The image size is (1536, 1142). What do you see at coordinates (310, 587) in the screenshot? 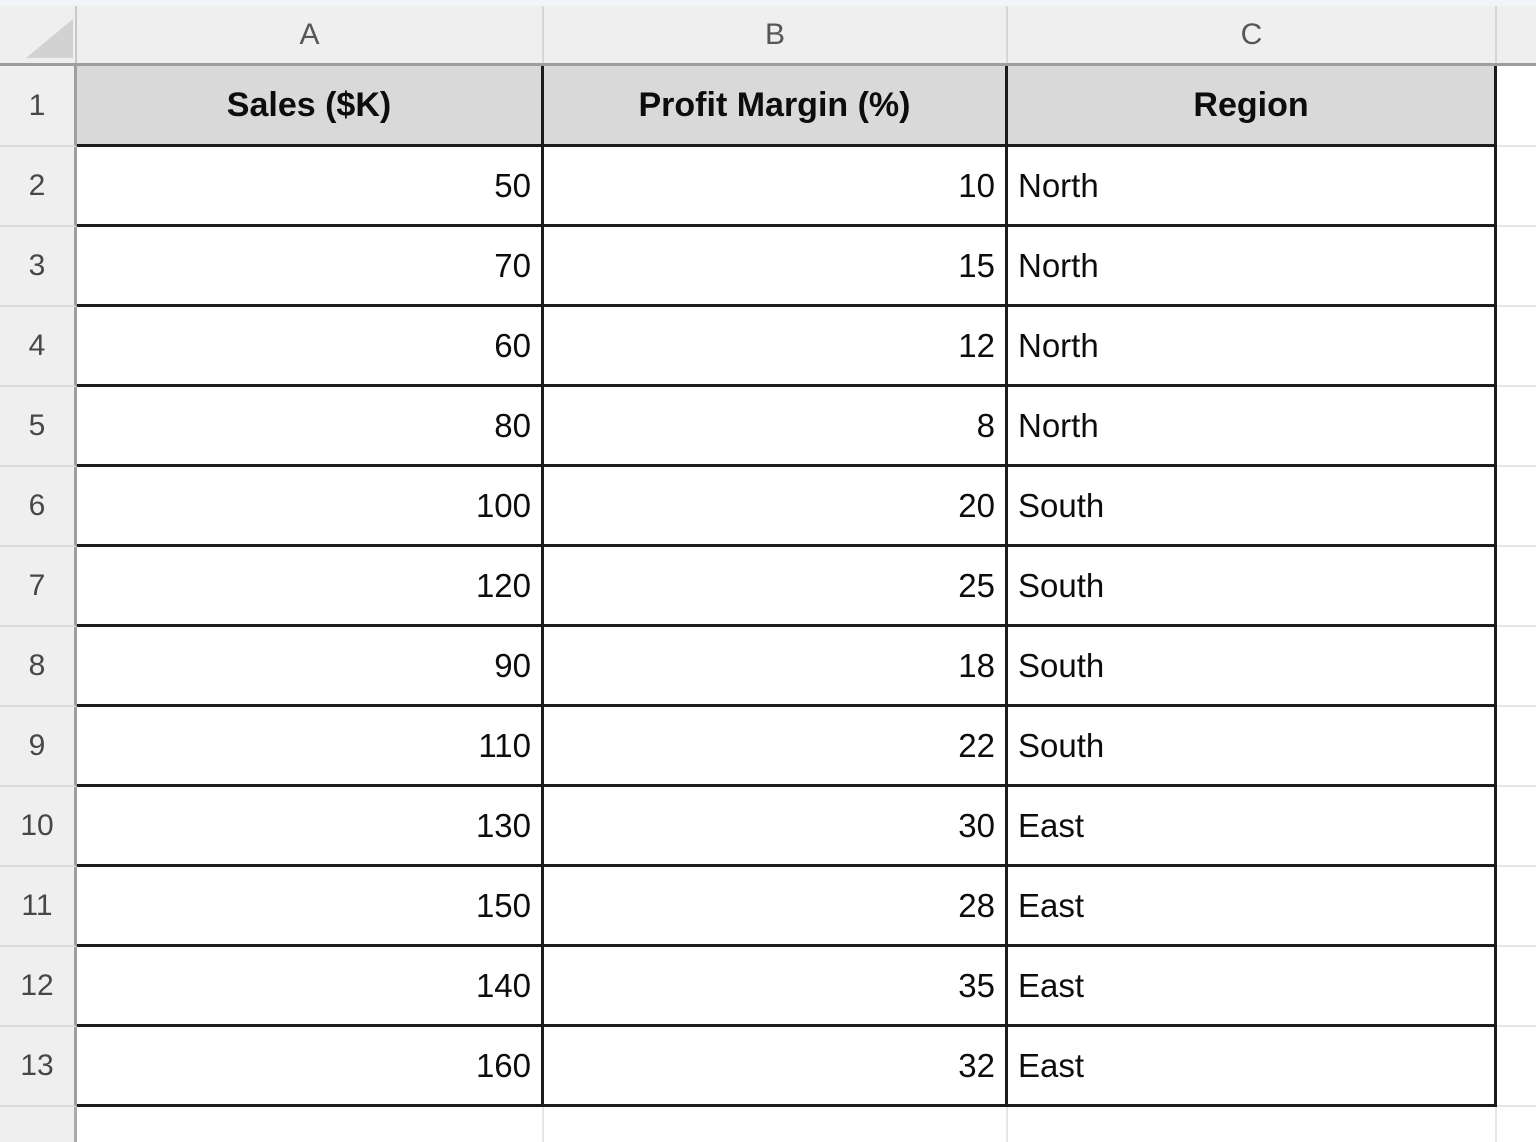
I see `cell-sales: 120` at bounding box center [310, 587].